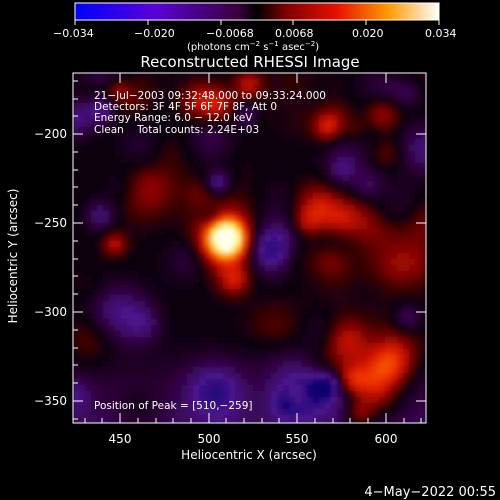 The width and height of the screenshot is (500, 500). Describe the element at coordinates (120, 439) in the screenshot. I see `x-tick-label: 450` at that location.